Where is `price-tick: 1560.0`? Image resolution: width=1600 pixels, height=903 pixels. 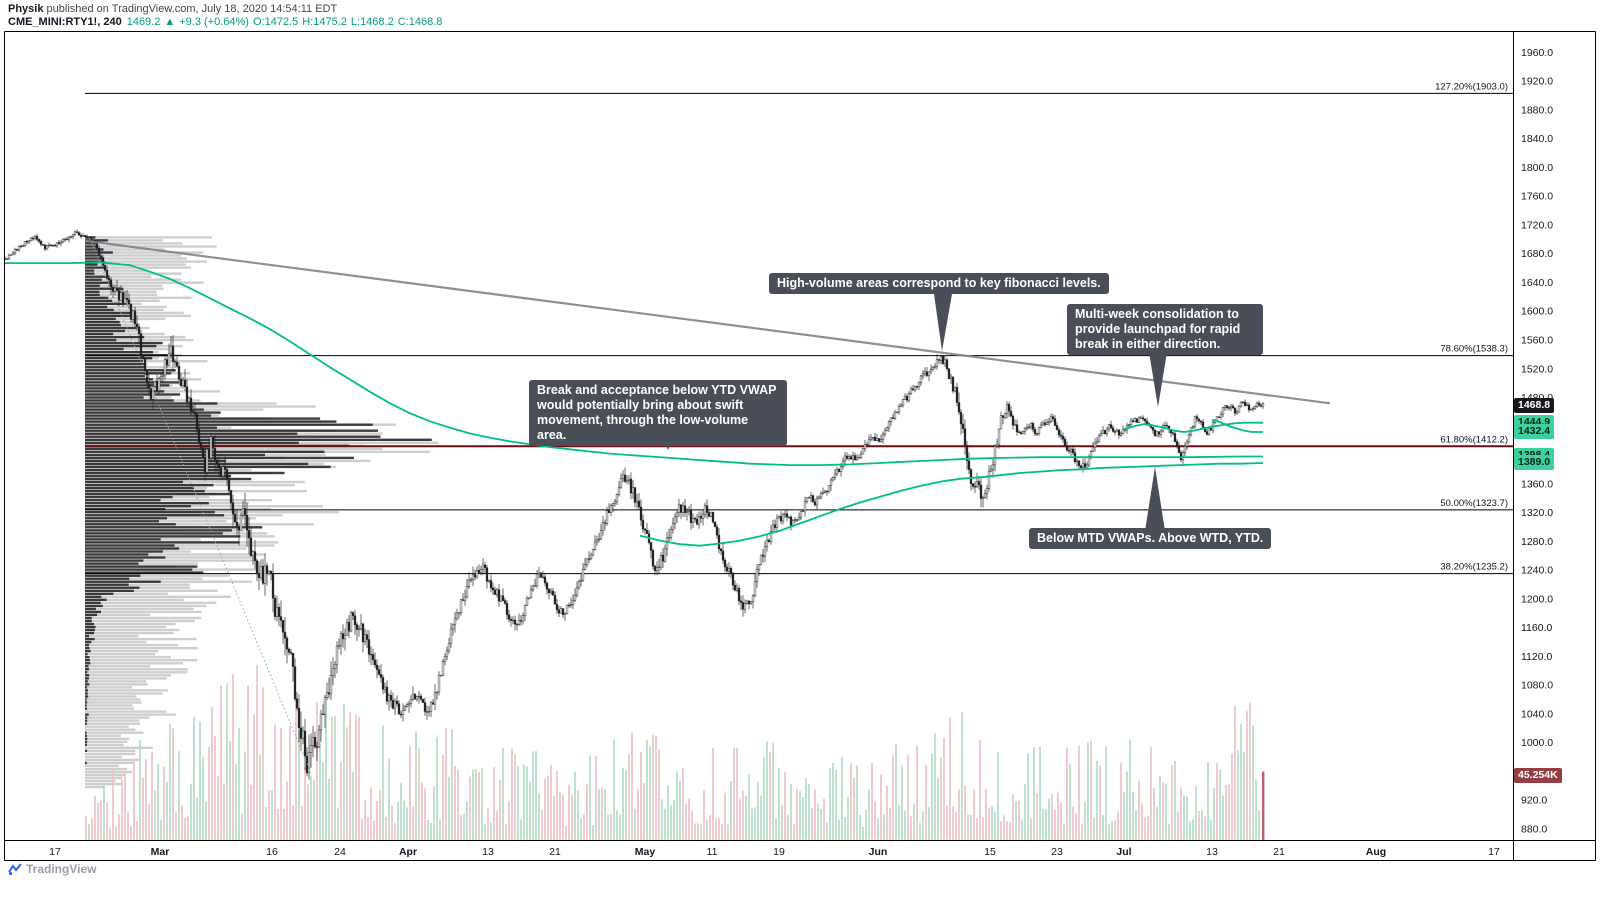
price-tick: 1560.0 is located at coordinates (1537, 341).